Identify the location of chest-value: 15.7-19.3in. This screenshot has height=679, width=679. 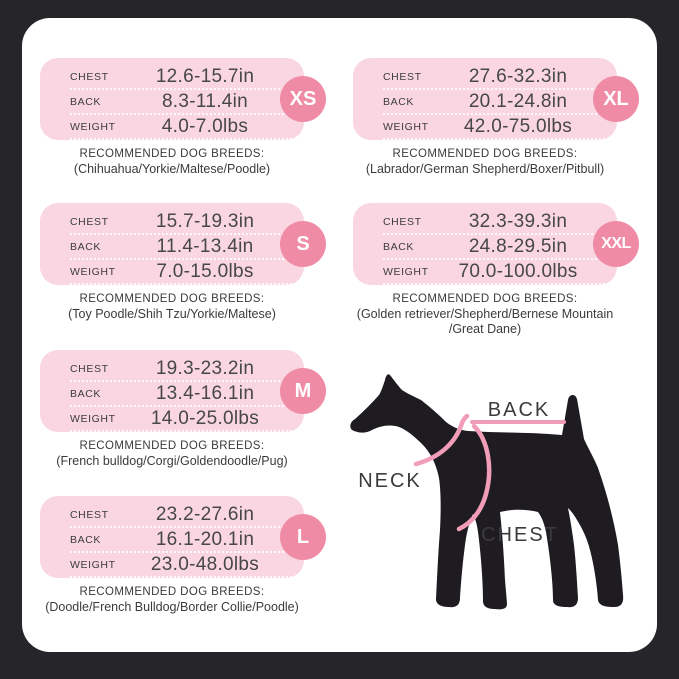
(205, 221).